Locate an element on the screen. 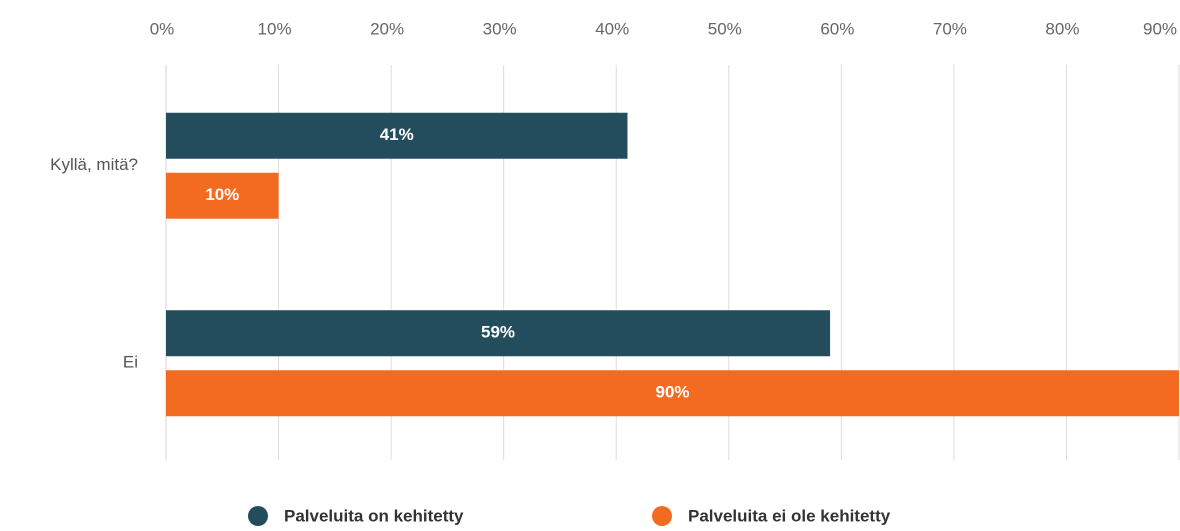  x-tick-label: 0% is located at coordinates (162, 28).